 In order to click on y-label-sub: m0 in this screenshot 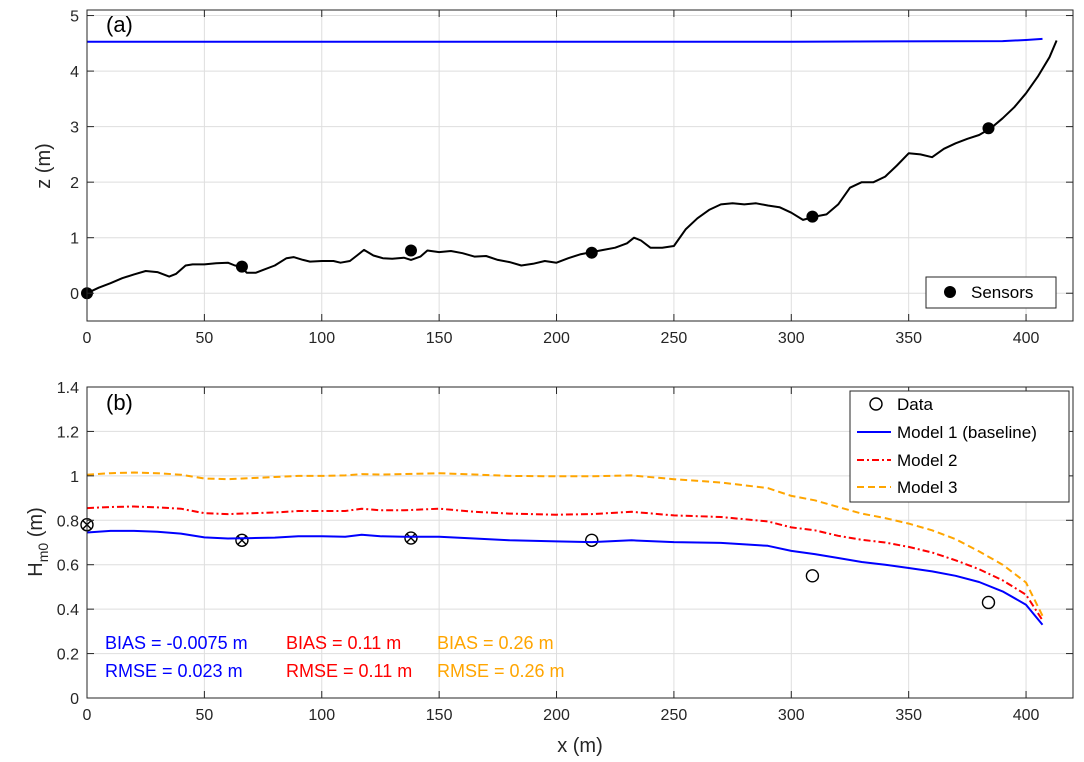, I will do `click(43, 553)`.